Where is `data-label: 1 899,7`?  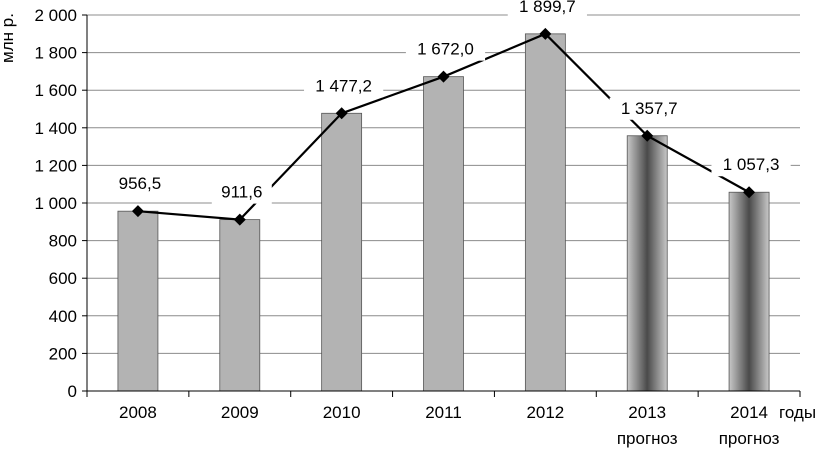
data-label: 1 899,7 is located at coordinates (547, 8).